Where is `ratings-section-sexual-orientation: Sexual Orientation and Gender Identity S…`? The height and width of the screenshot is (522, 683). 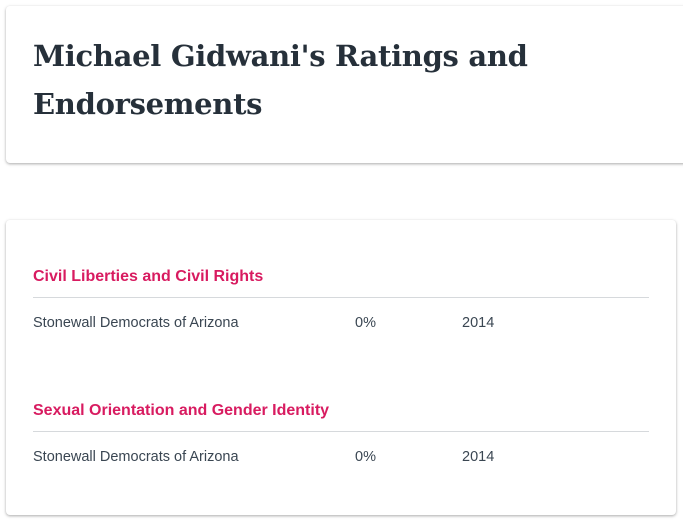 ratings-section-sexual-orientation: Sexual Orientation and Gender Identity S… is located at coordinates (341, 433).